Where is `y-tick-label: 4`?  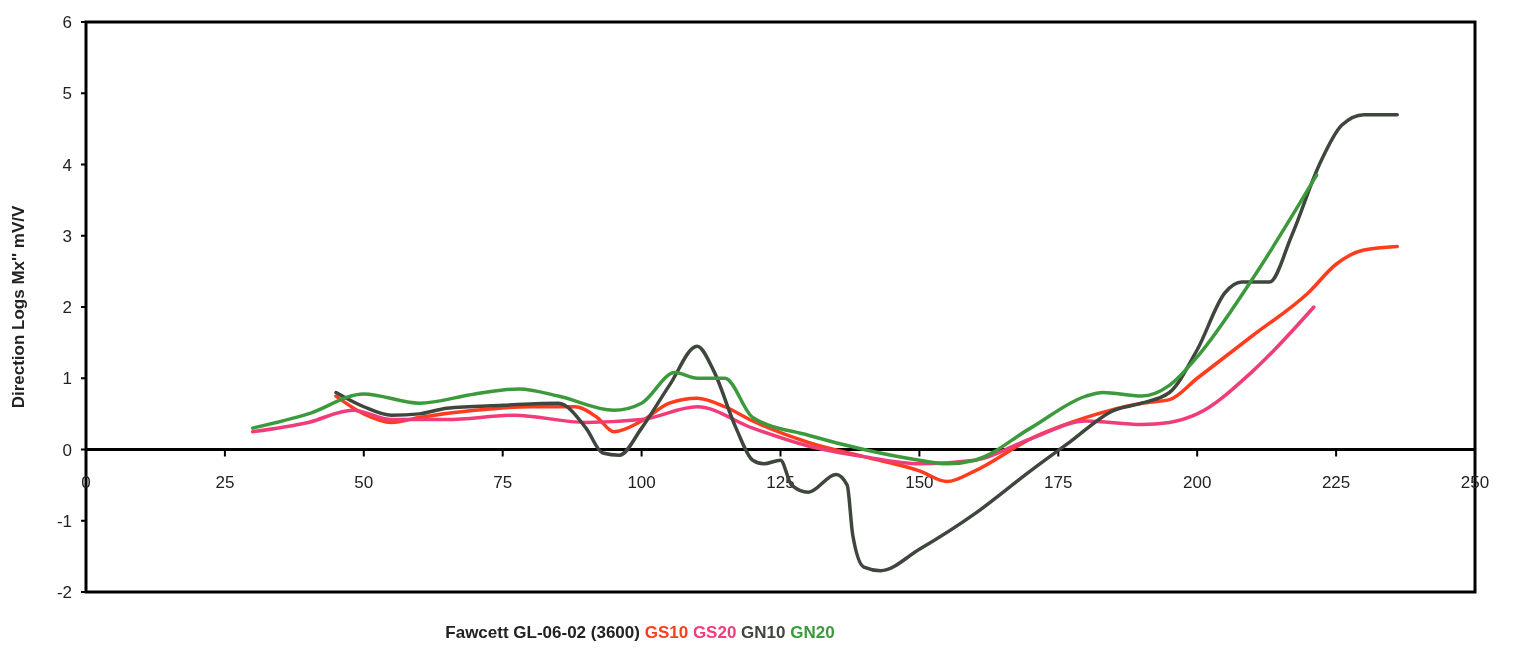 y-tick-label: 4 is located at coordinates (67, 165).